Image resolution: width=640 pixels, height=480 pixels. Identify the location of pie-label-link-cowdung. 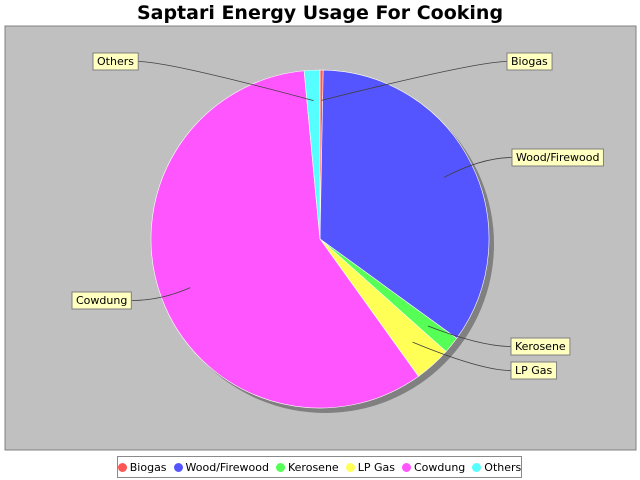
(161, 294).